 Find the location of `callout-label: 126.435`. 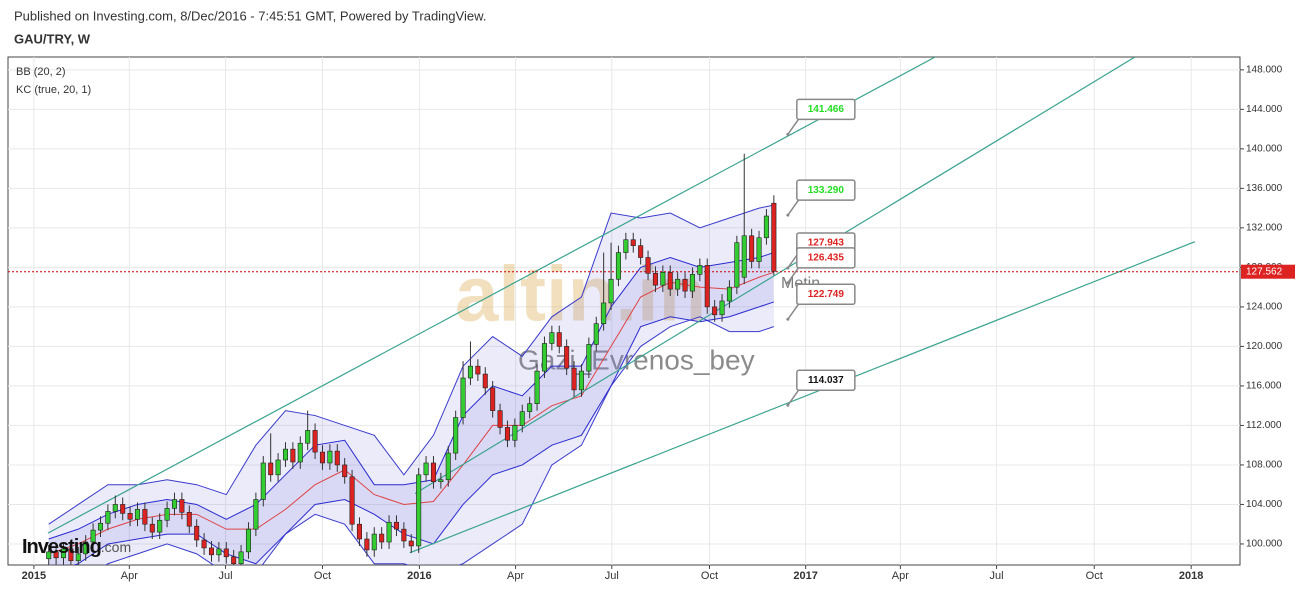

callout-label: 126.435 is located at coordinates (826, 257).